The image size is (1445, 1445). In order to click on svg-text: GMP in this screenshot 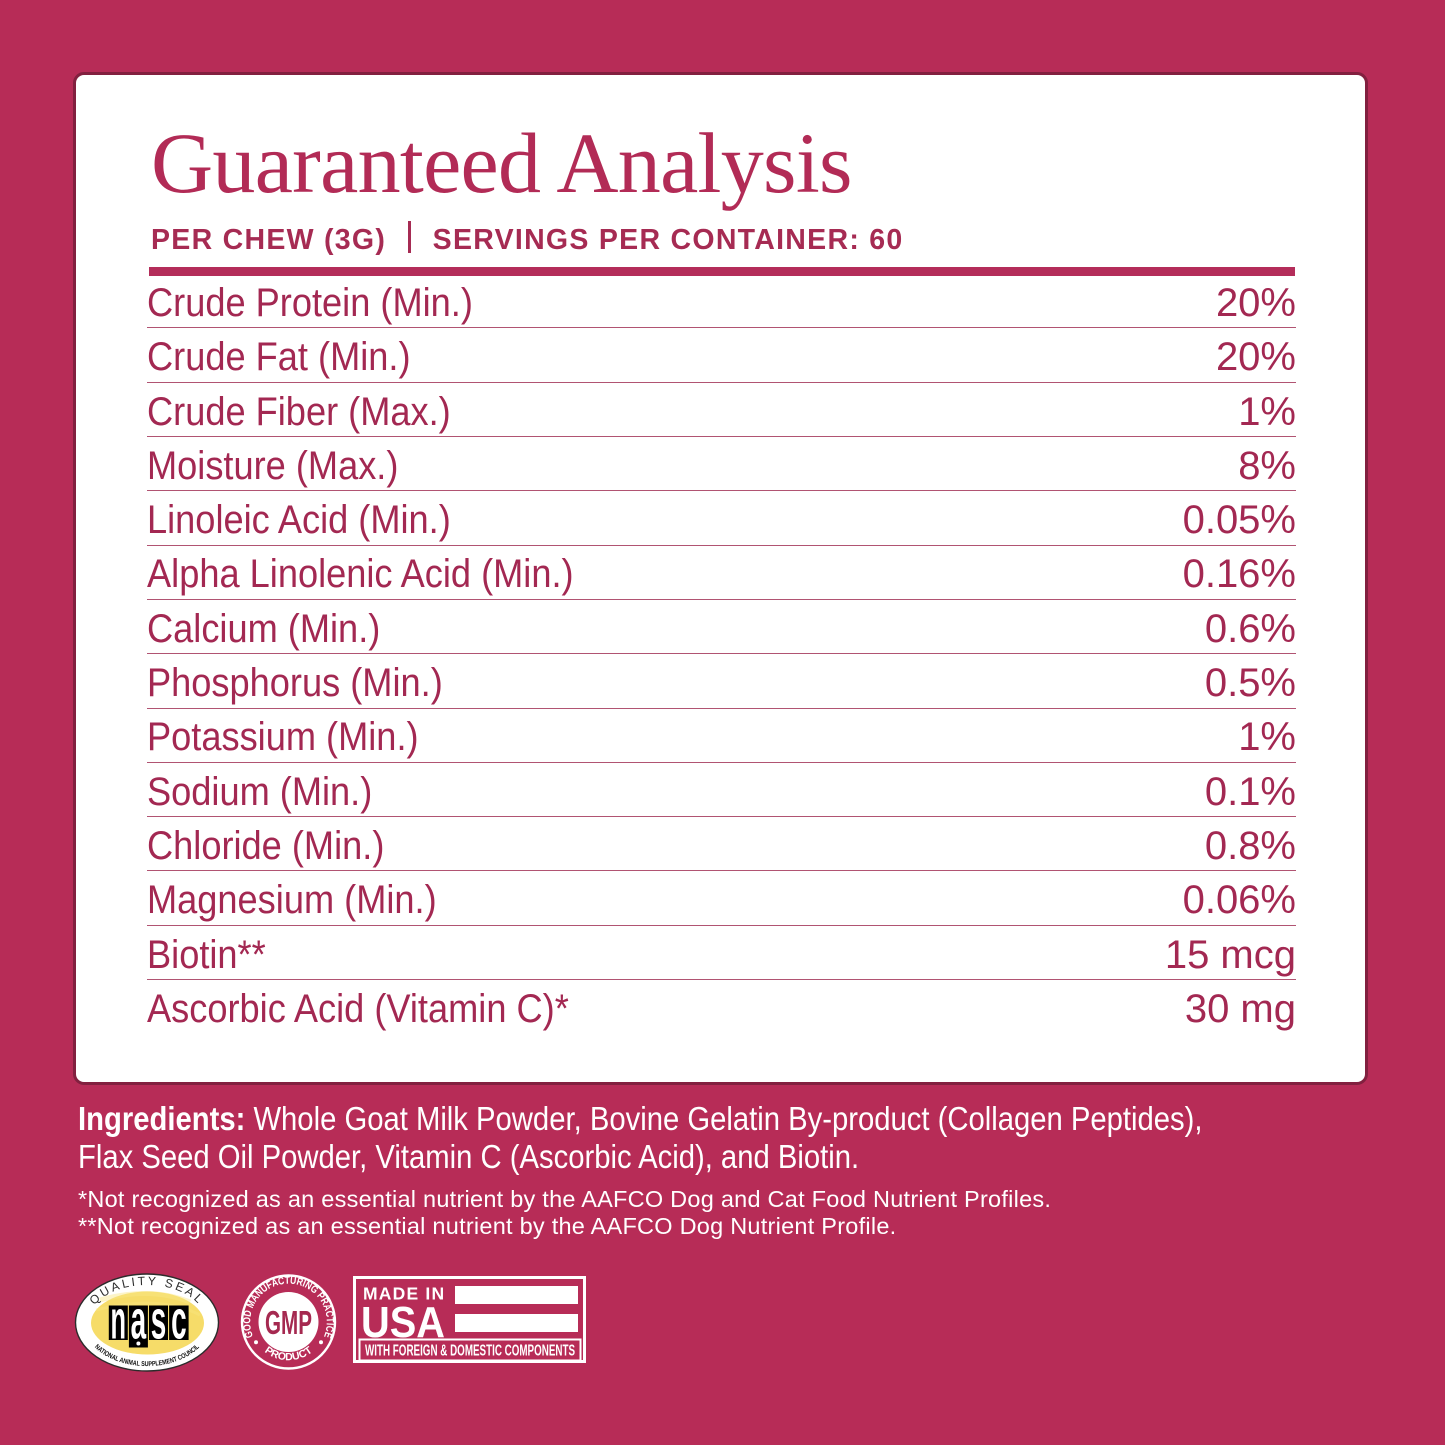, I will do `click(288, 1322)`.